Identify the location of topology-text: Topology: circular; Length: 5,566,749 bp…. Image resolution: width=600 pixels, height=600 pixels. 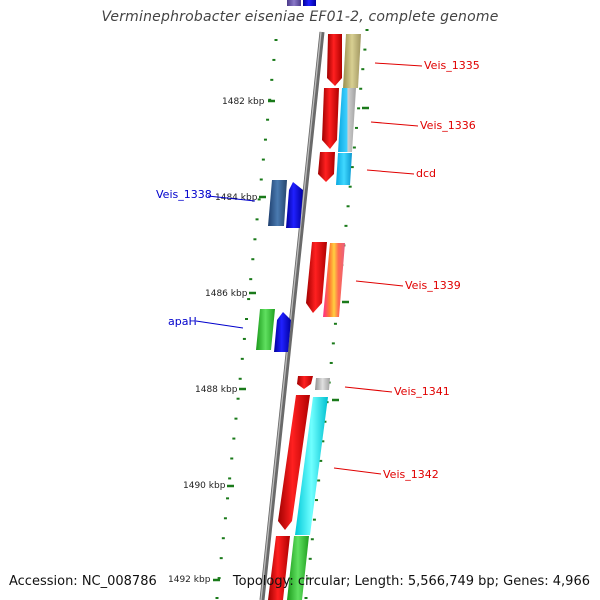
(411, 581).